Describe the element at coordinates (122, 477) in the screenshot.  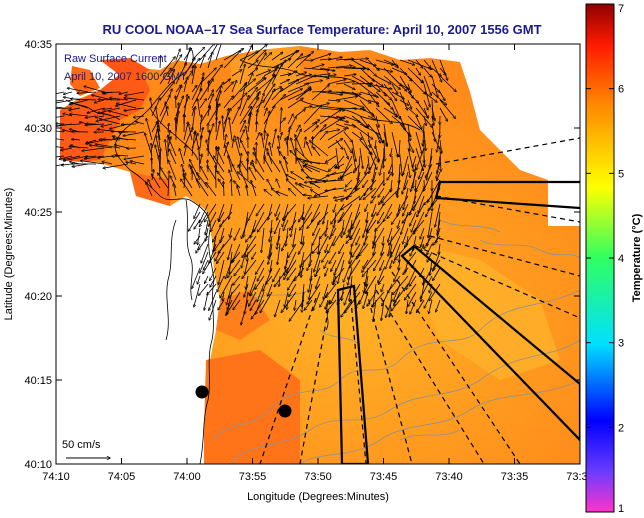
I see `x-tick-label: 74:05` at that location.